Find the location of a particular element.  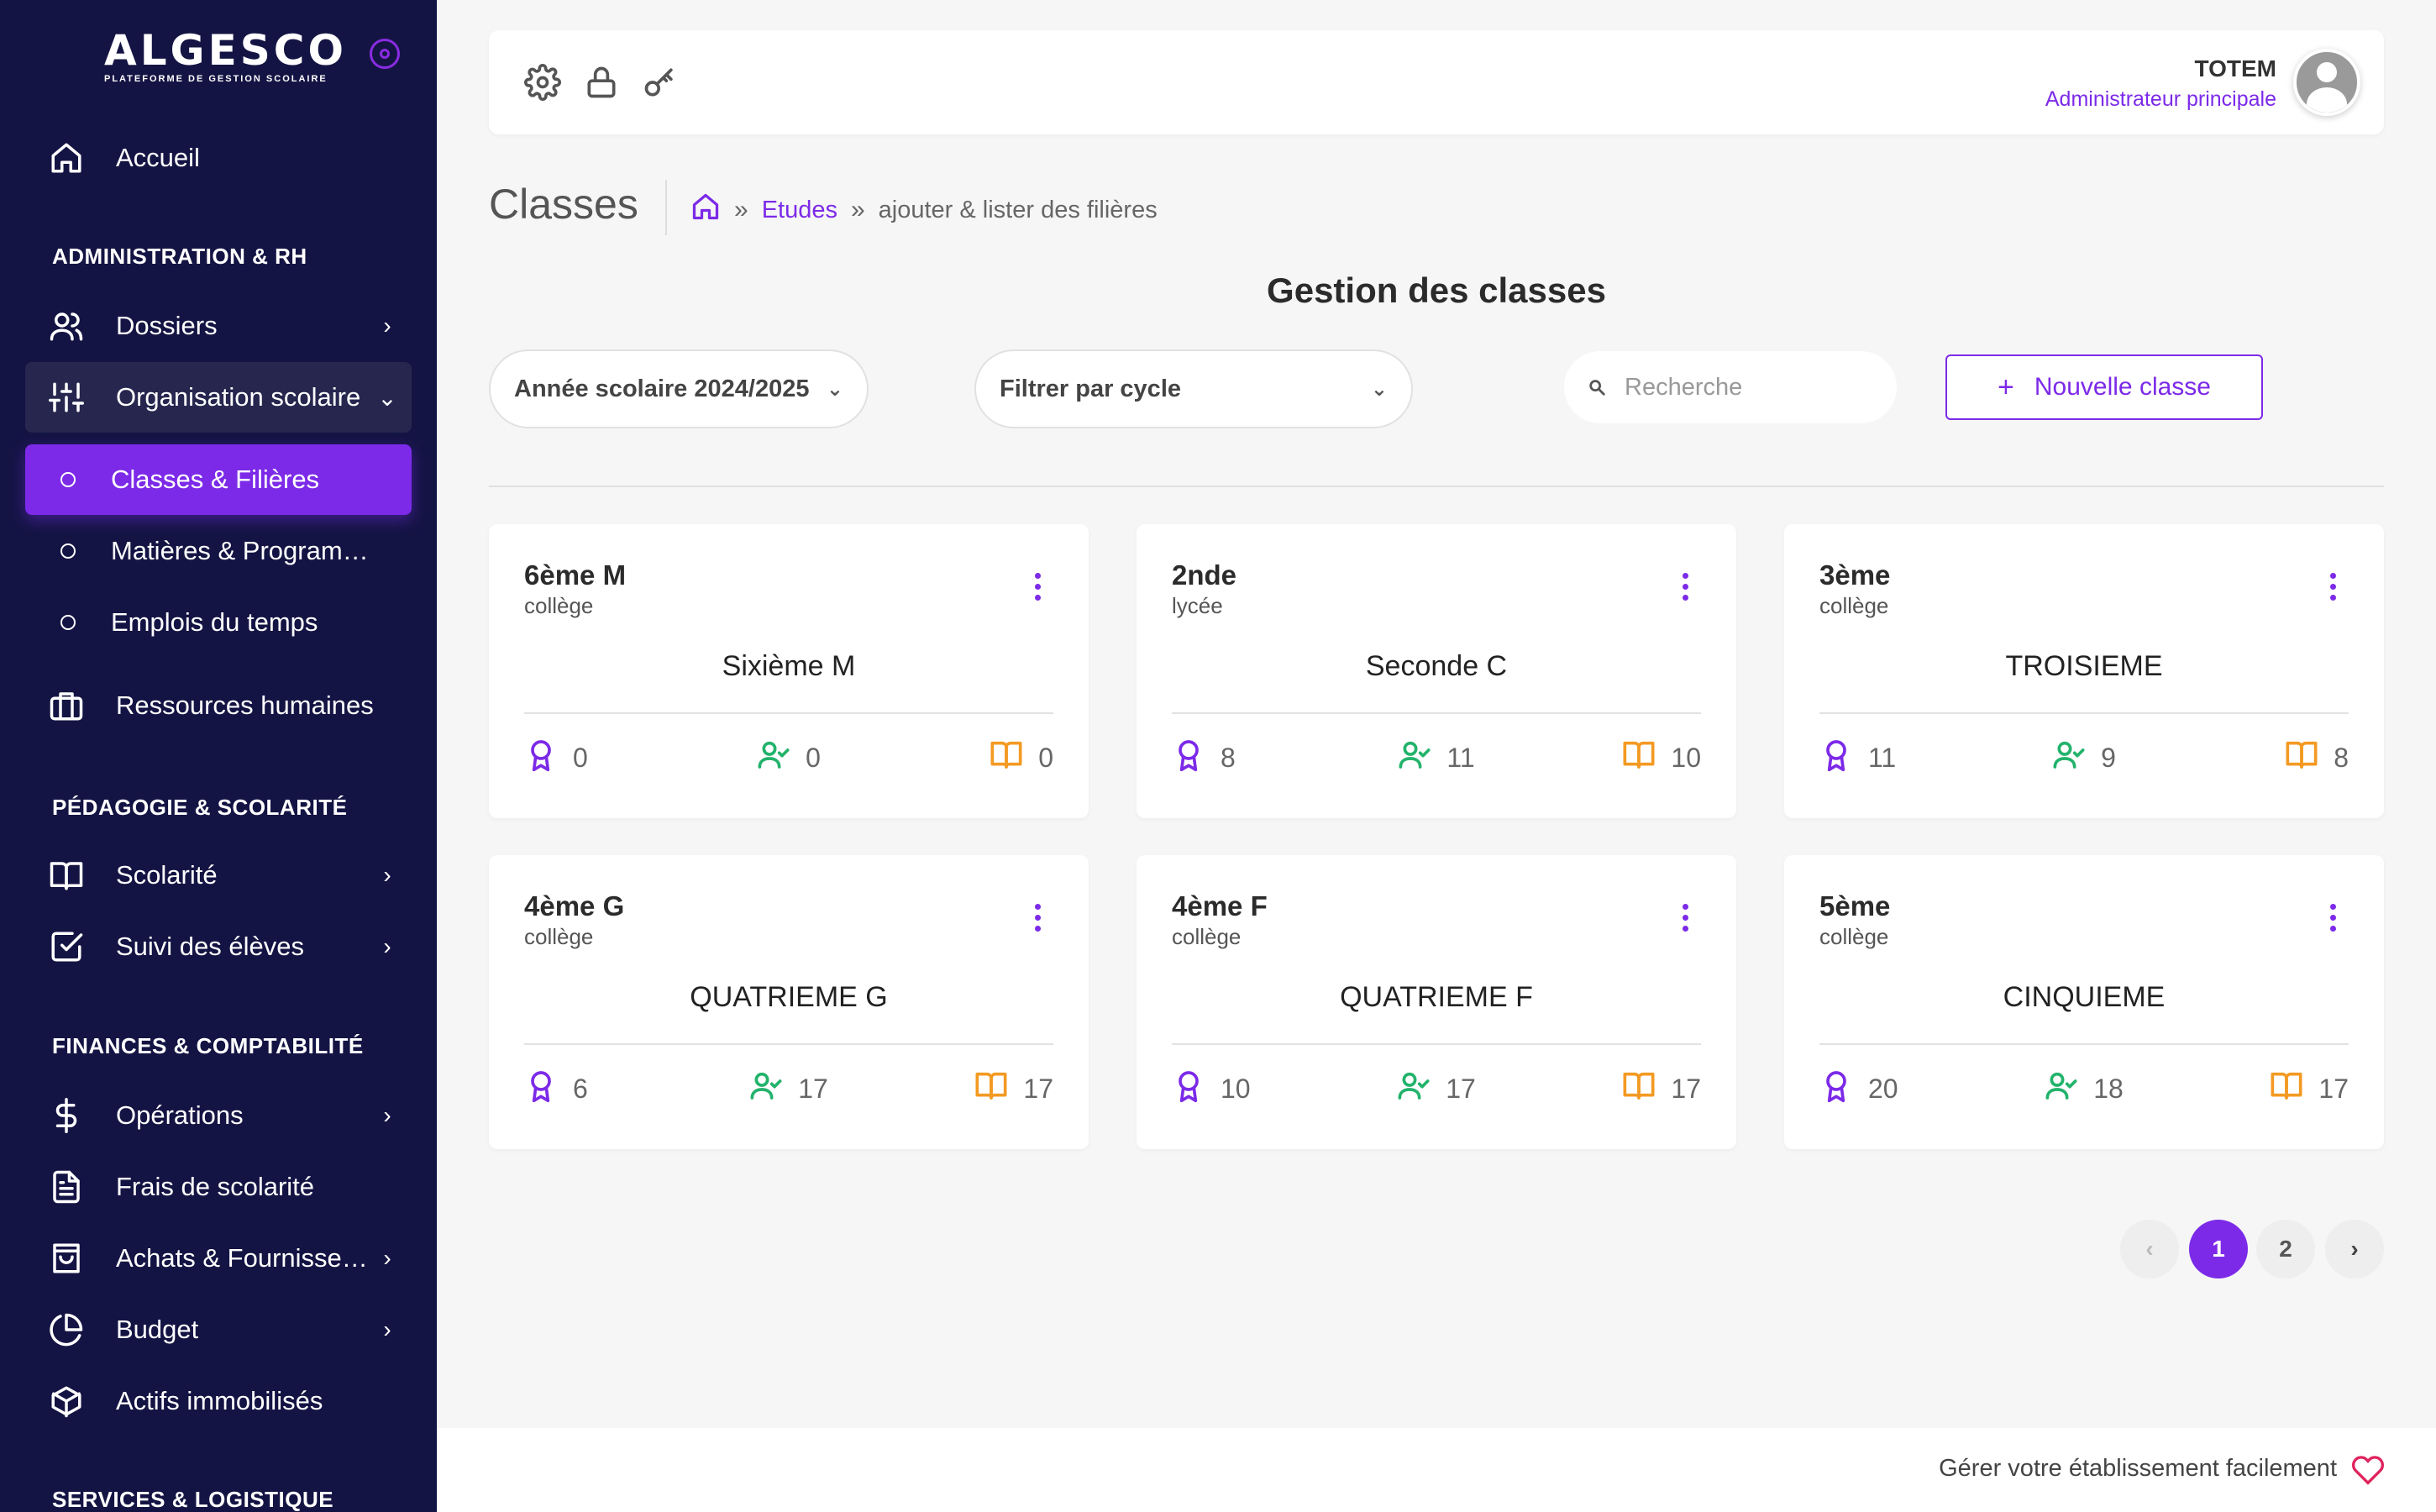

search-box is located at coordinates (1730, 387).